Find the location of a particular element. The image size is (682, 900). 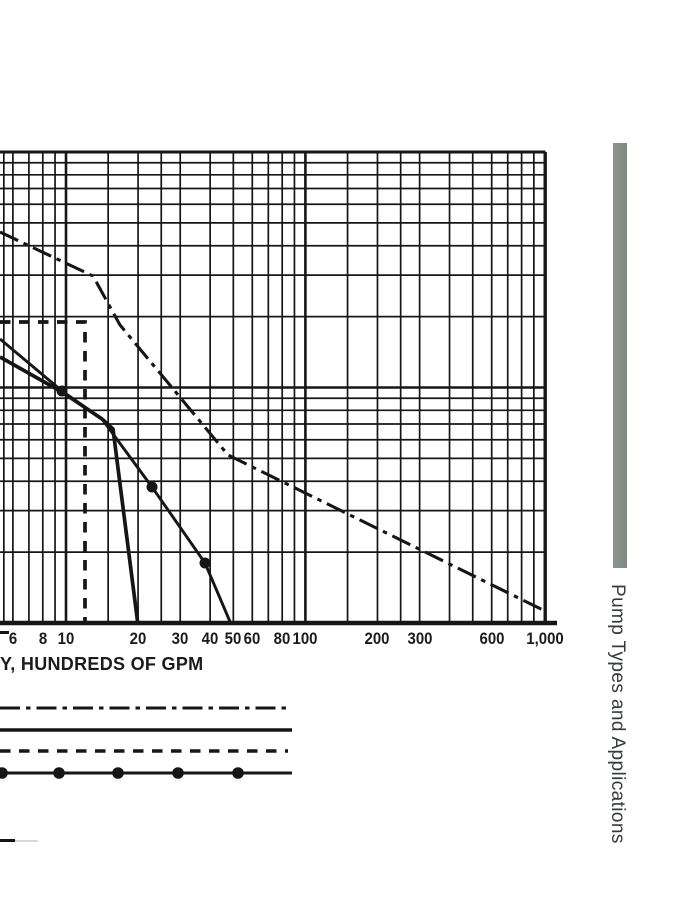

cropped-tick-label-remnant is located at coordinates (4, 632).